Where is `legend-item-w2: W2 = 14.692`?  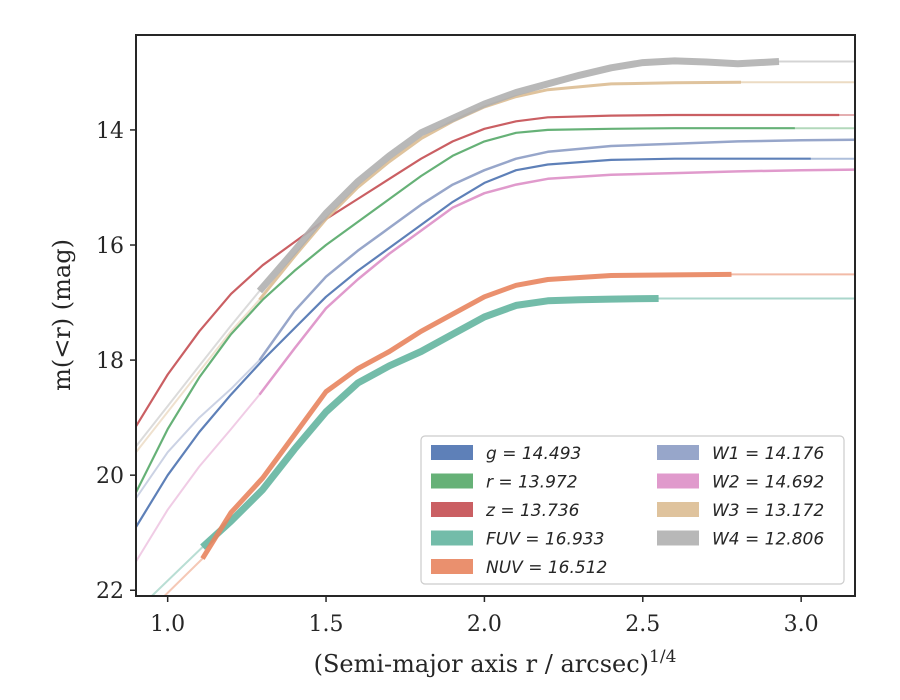
legend-item-w2: W2 = 14.692 is located at coordinates (740, 483).